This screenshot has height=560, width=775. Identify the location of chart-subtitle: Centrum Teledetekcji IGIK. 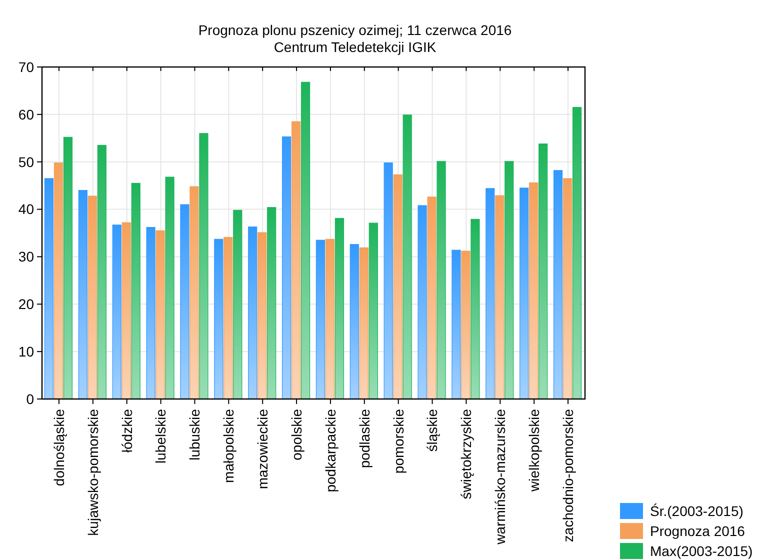
(355, 47).